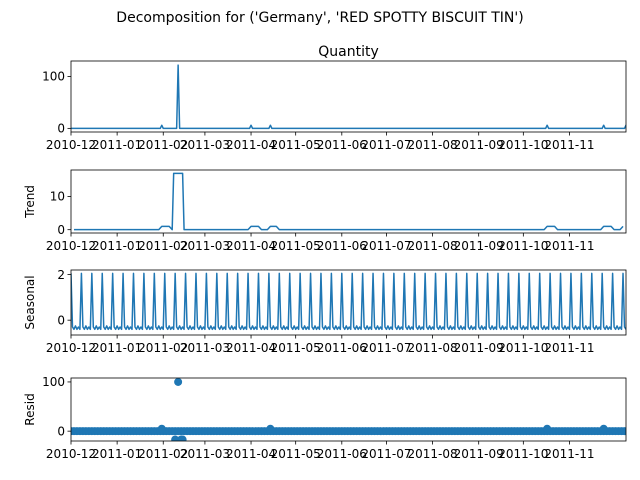 This screenshot has height=480, width=640. Describe the element at coordinates (479, 454) in the screenshot. I see `resid-xtick-label: 2011-09` at that location.